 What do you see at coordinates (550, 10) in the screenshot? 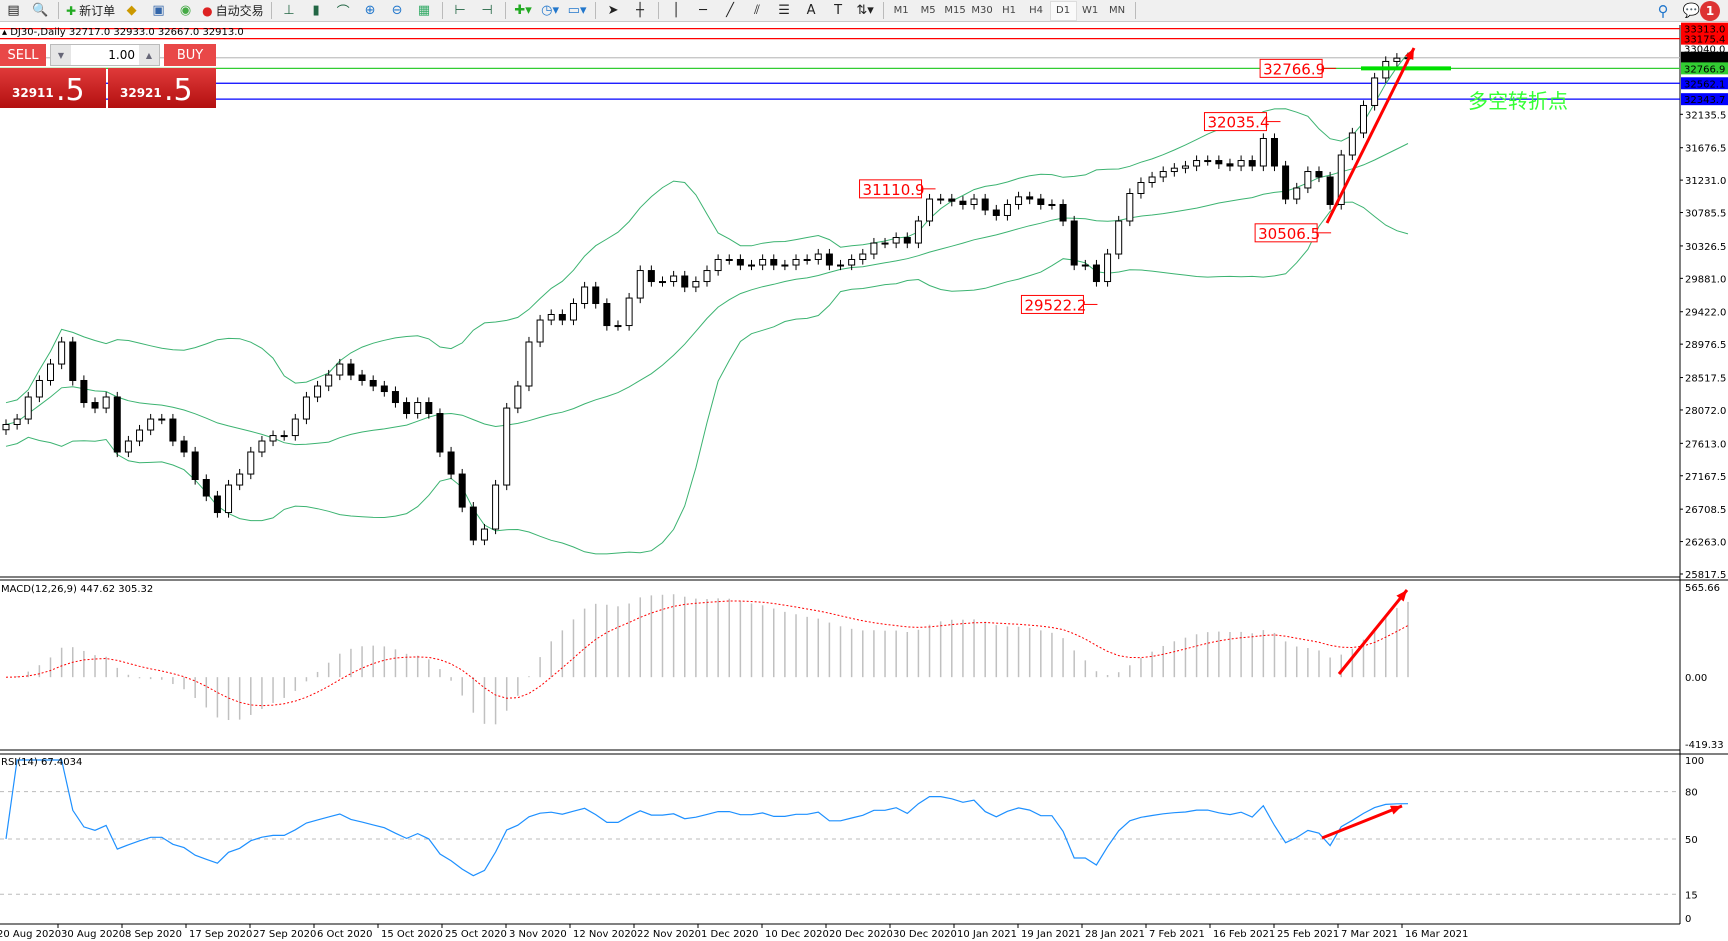
I see `periods-icon: ◷▾` at bounding box center [550, 10].